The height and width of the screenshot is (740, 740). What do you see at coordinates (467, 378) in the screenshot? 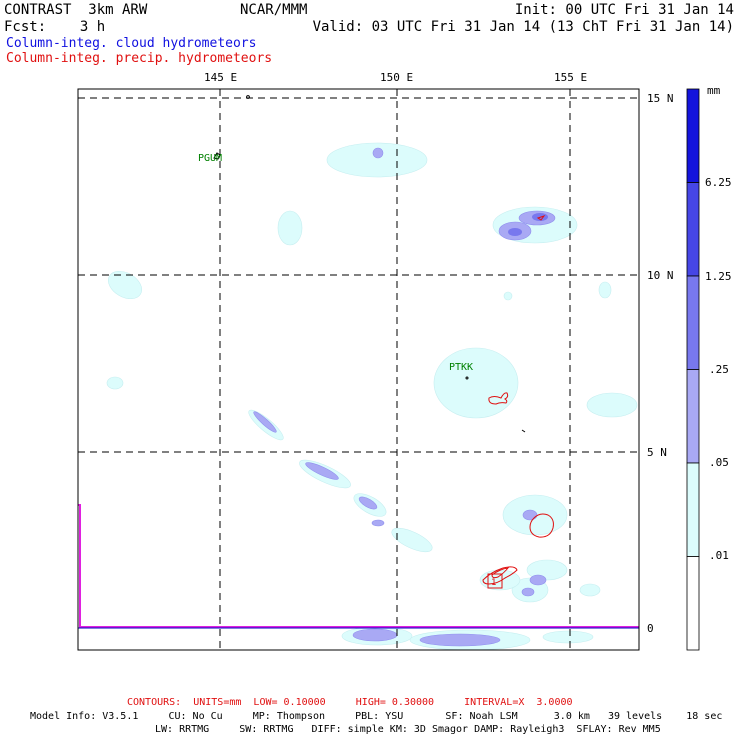
I see `island-chuuk` at bounding box center [467, 378].